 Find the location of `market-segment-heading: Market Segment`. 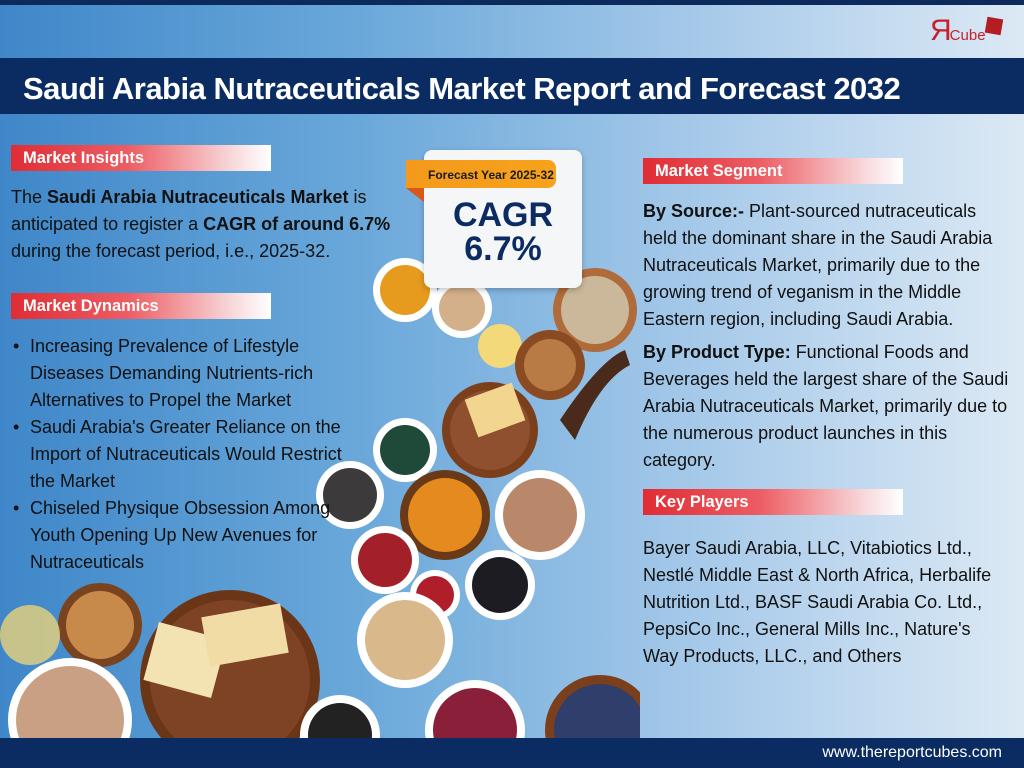

market-segment-heading: Market Segment is located at coordinates (773, 171).